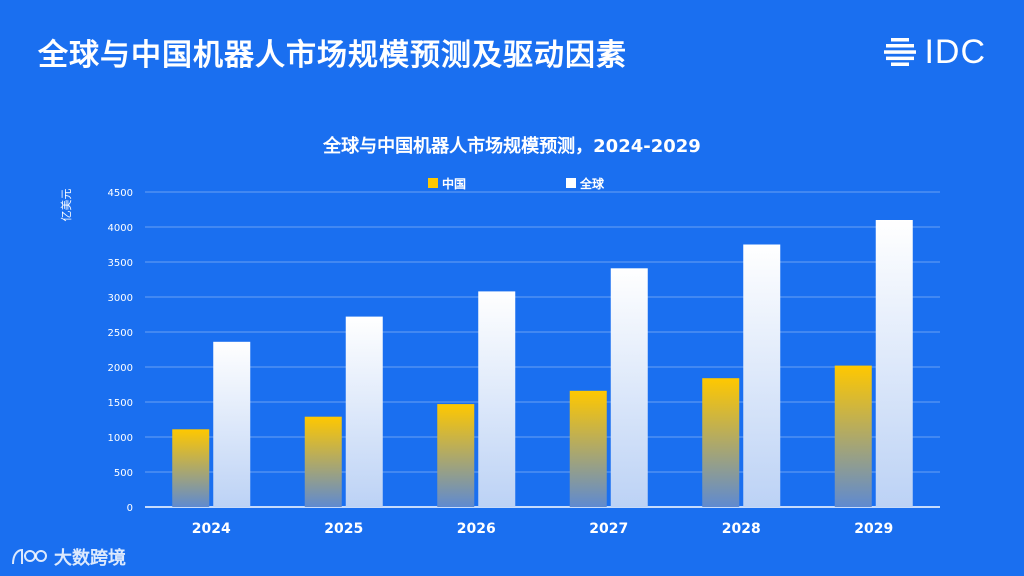 The width and height of the screenshot is (1024, 576). What do you see at coordinates (66, 205) in the screenshot?
I see `y-axis-label: 亿美元` at bounding box center [66, 205].